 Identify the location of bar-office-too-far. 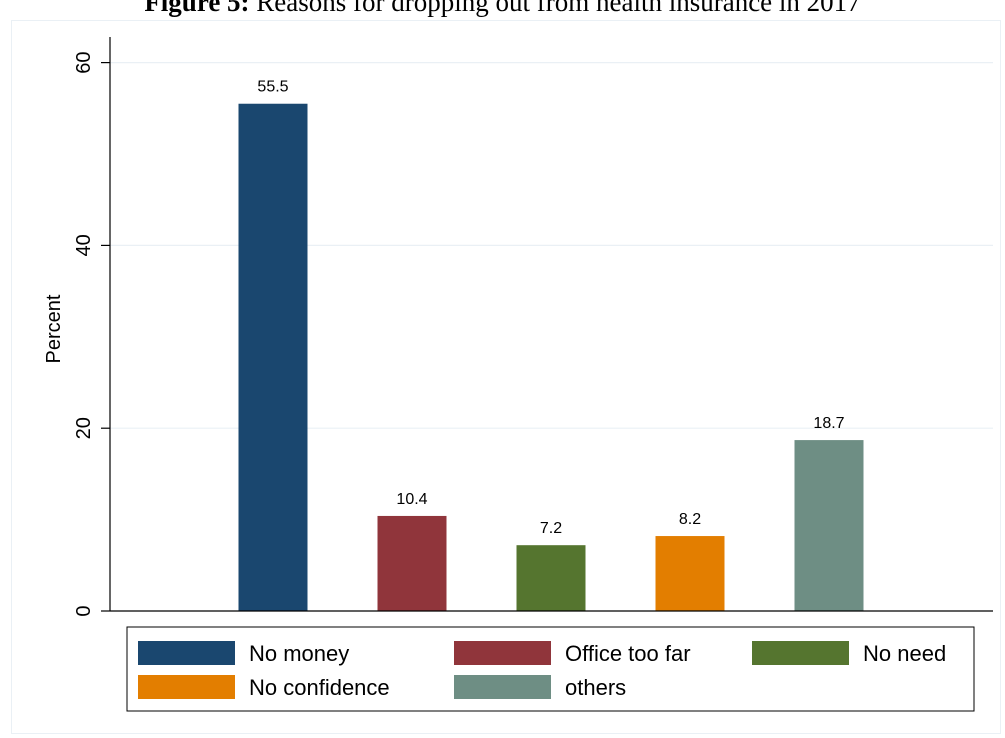
(412, 563).